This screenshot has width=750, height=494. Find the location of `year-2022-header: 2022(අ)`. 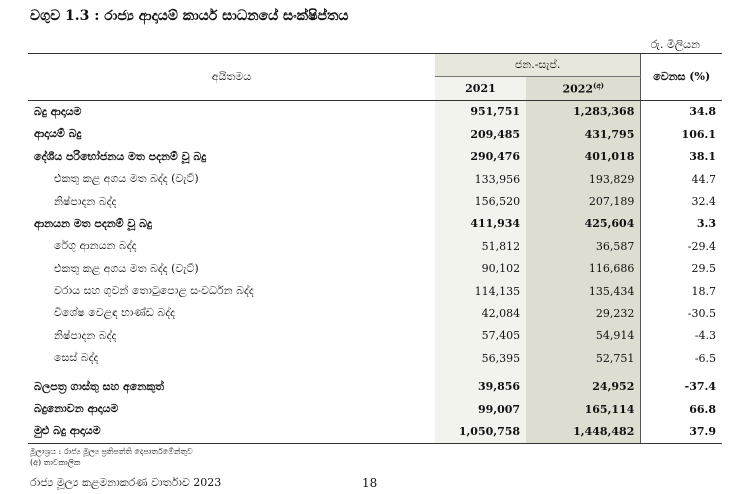

year-2022-header: 2022(අ) is located at coordinates (583, 88).